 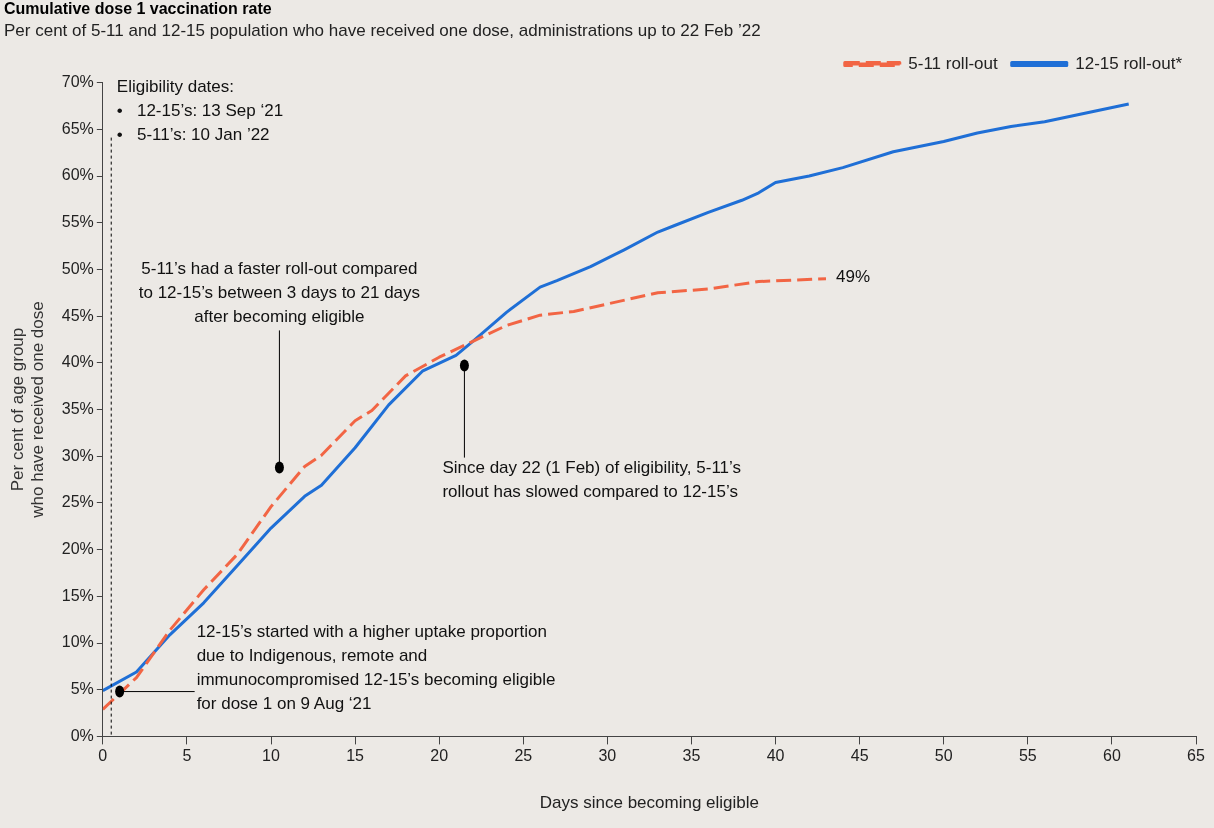 What do you see at coordinates (77, 502) in the screenshot?
I see `y-tick-label: 25%` at bounding box center [77, 502].